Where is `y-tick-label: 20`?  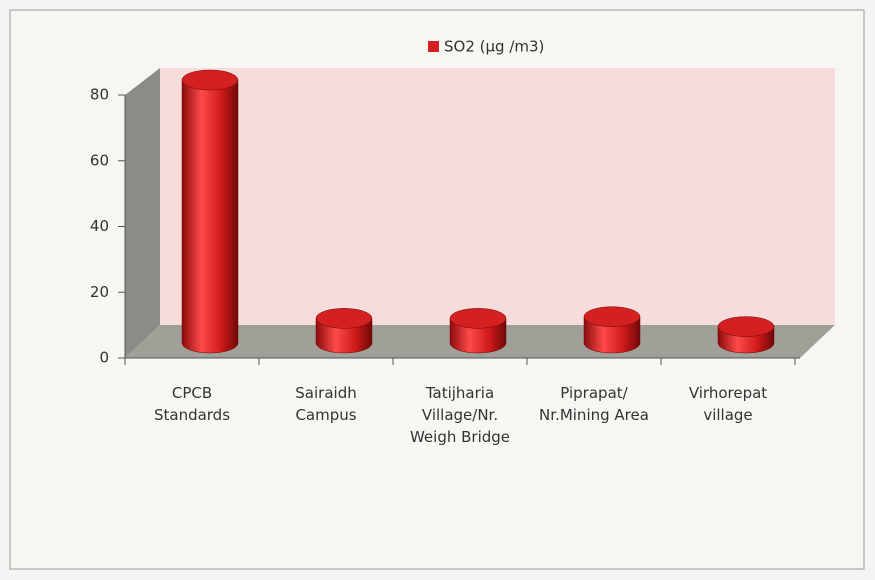
y-tick-label: 20 is located at coordinates (99, 292).